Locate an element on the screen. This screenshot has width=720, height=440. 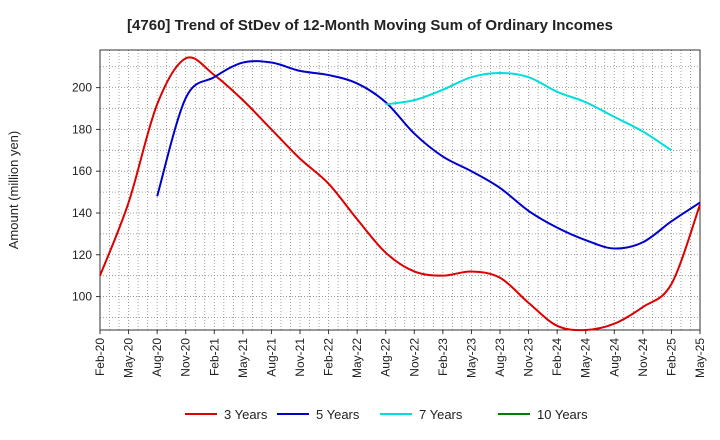
x-tick-label: Aug-24 is located at coordinates (614, 357).